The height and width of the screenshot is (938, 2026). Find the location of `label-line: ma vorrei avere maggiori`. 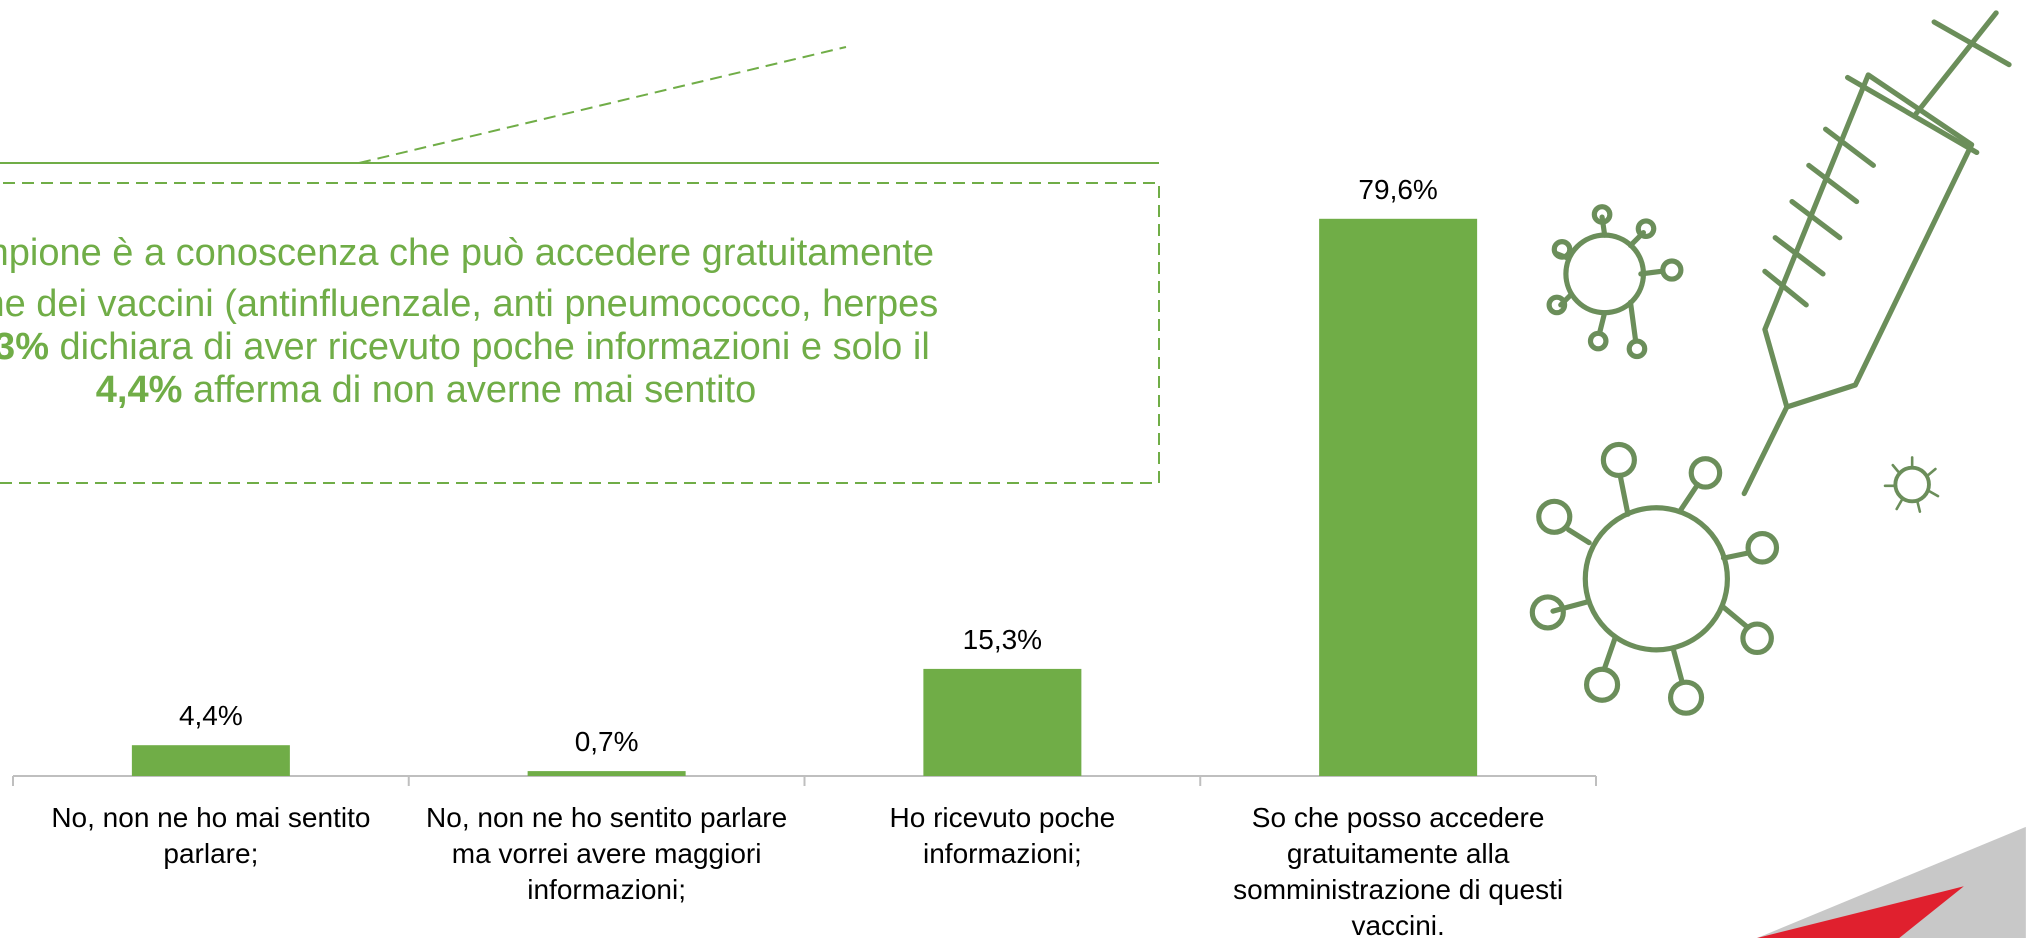

label-line: ma vorrei avere maggiori is located at coordinates (607, 853).